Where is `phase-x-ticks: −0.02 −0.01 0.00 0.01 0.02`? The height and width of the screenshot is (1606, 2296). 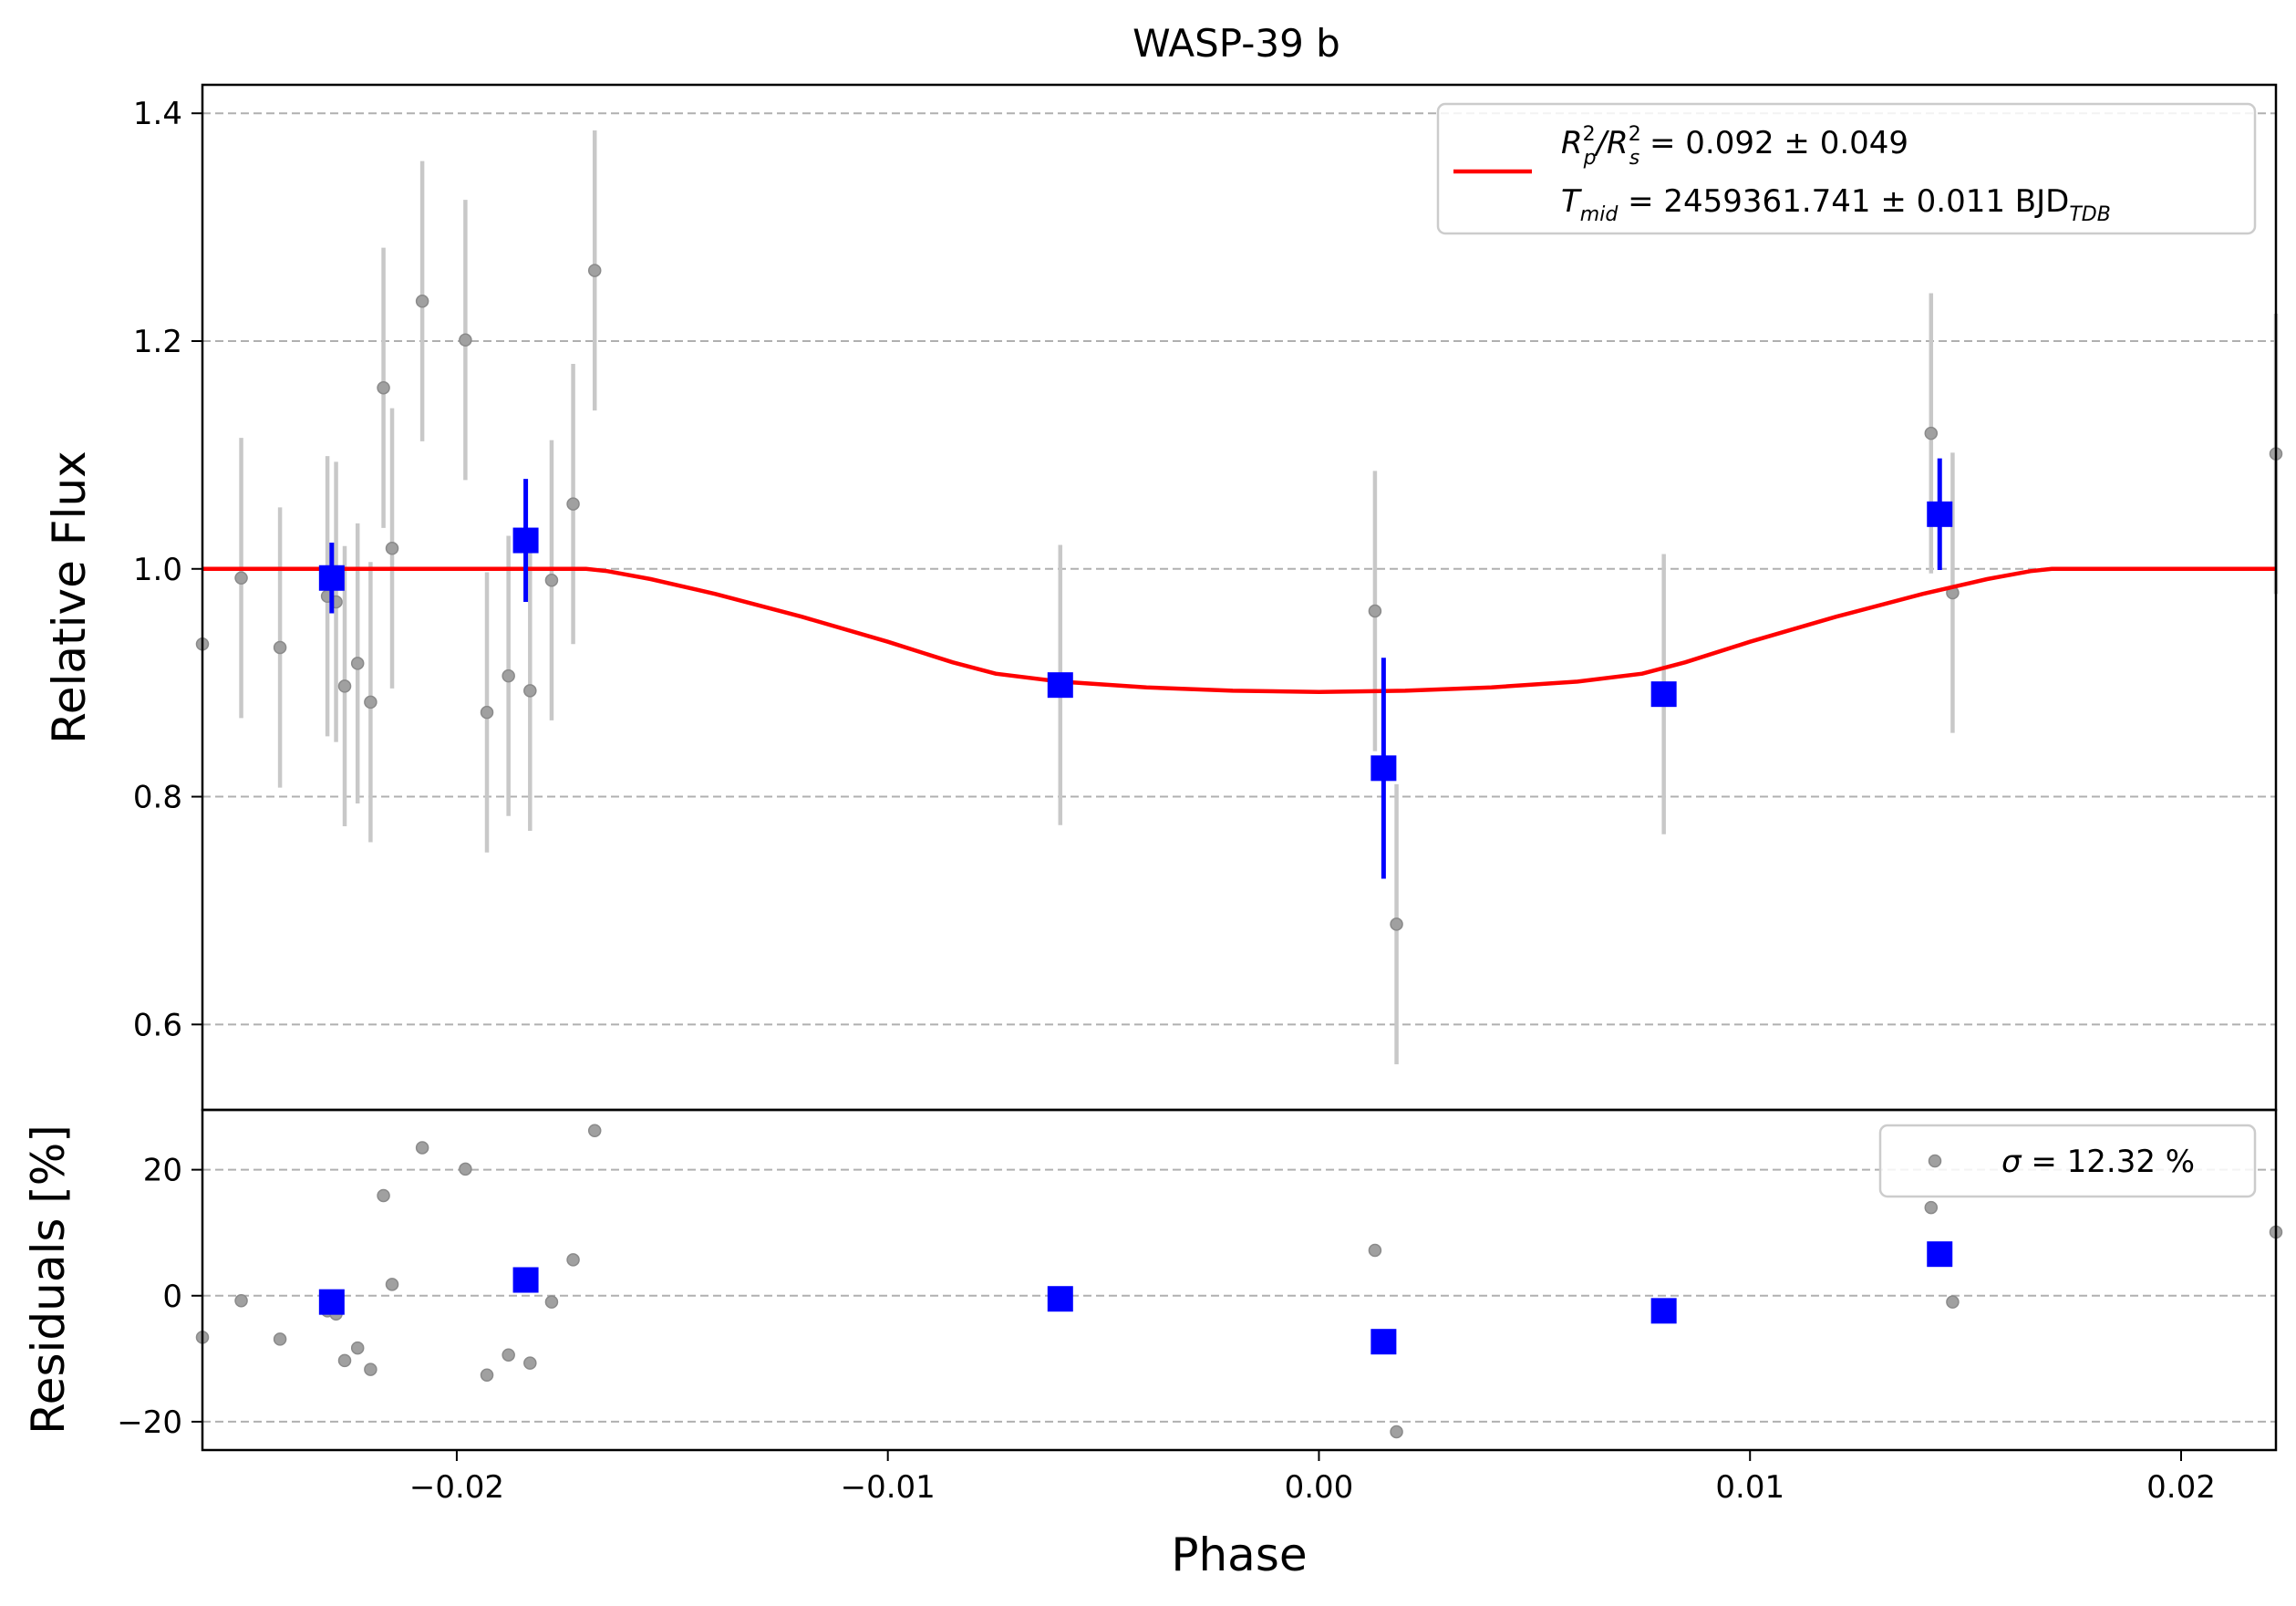 phase-x-ticks: −0.02 −0.01 0.00 0.01 0.02 is located at coordinates (1312, 1478).